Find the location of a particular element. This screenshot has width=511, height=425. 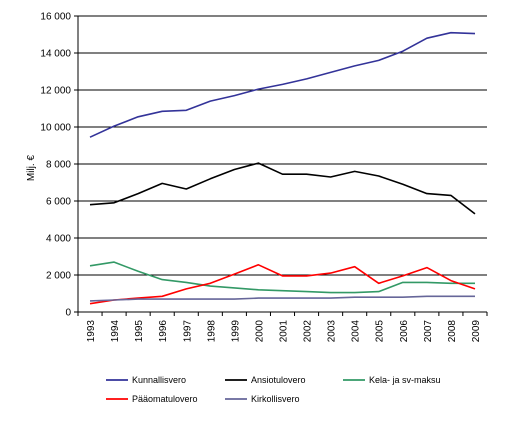

series-line-ansiotulovero is located at coordinates (282, 188).